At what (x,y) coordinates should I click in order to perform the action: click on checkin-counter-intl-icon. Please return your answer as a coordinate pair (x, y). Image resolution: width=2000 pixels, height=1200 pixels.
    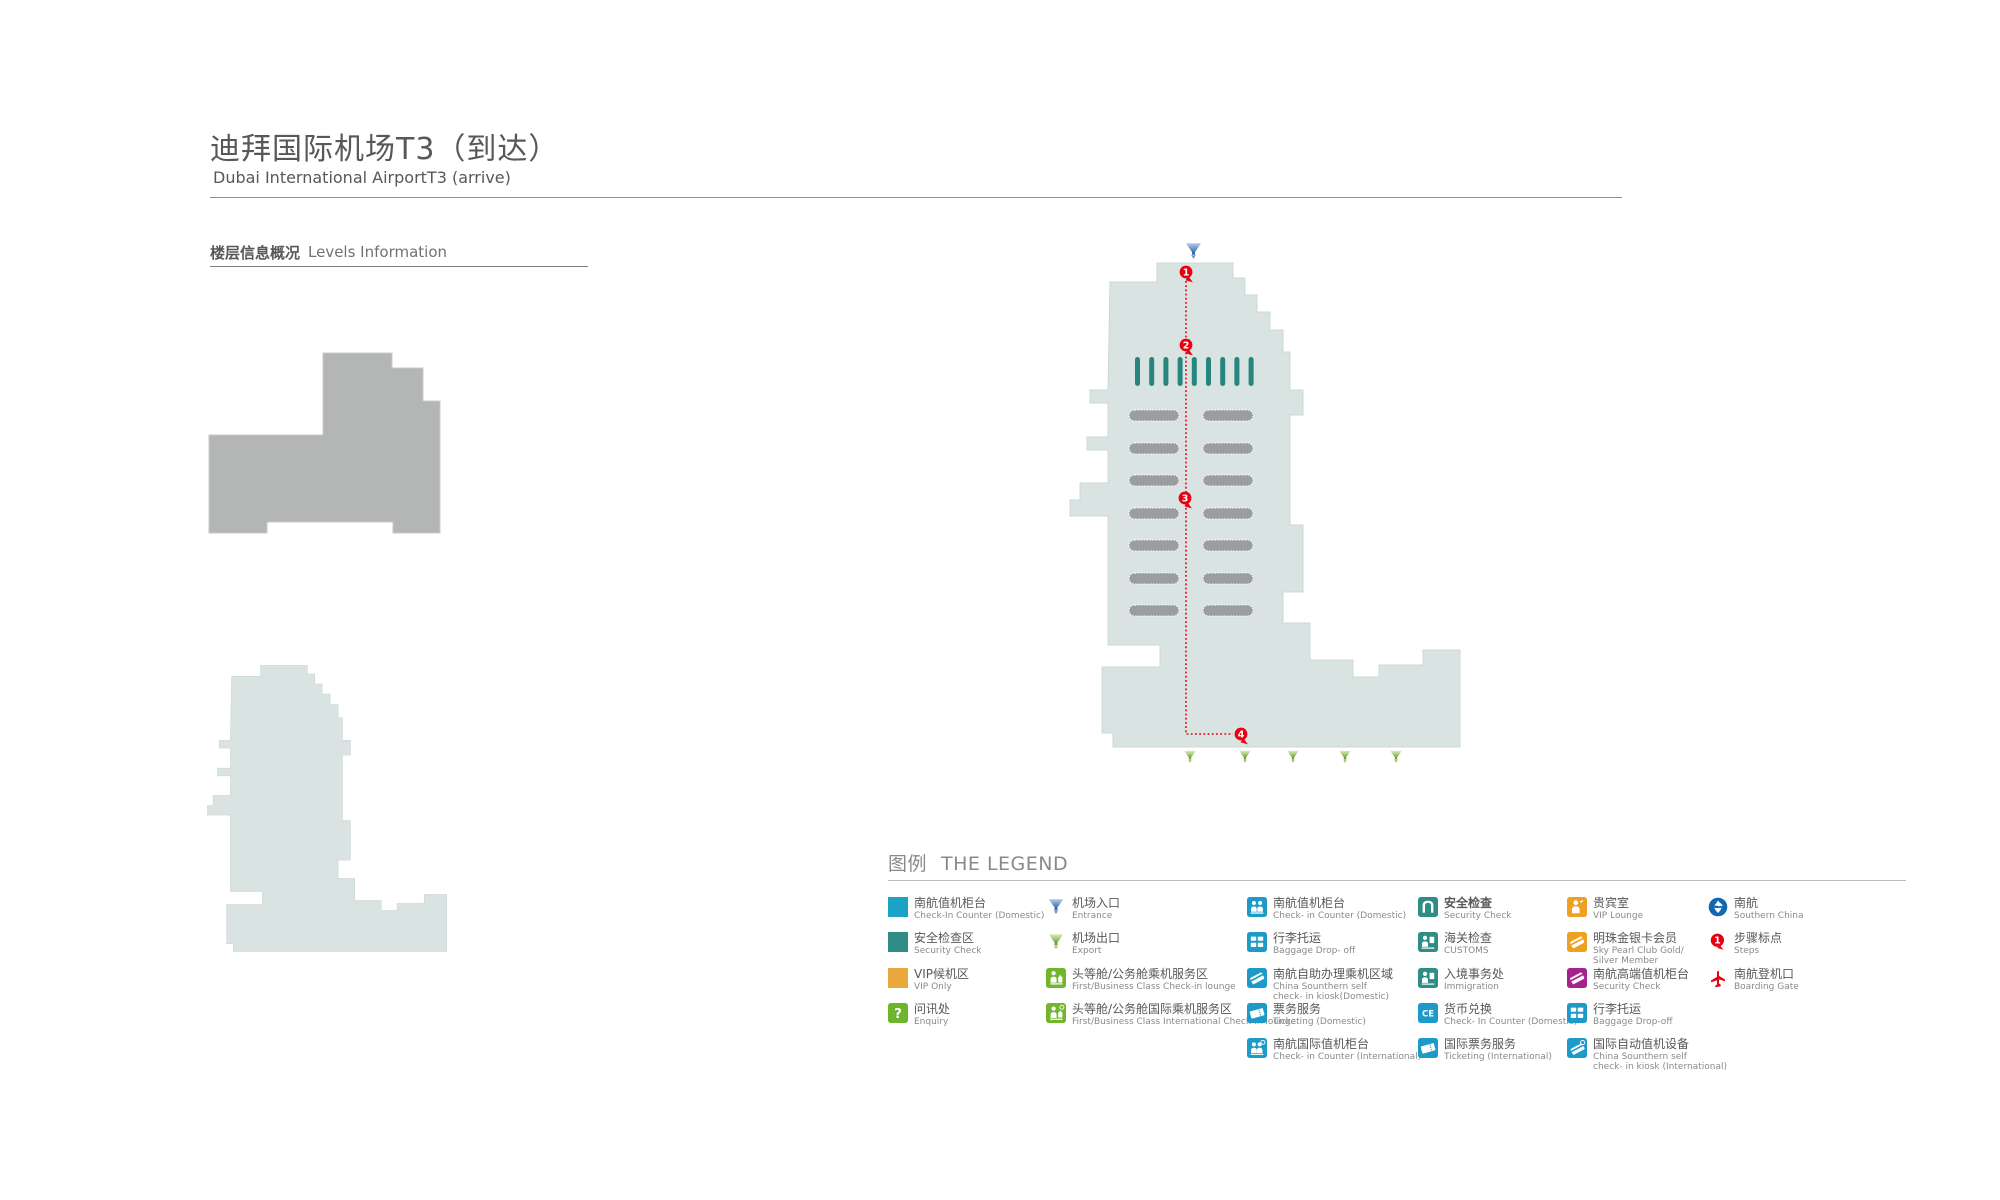
    Looking at the image, I should click on (1257, 1048).